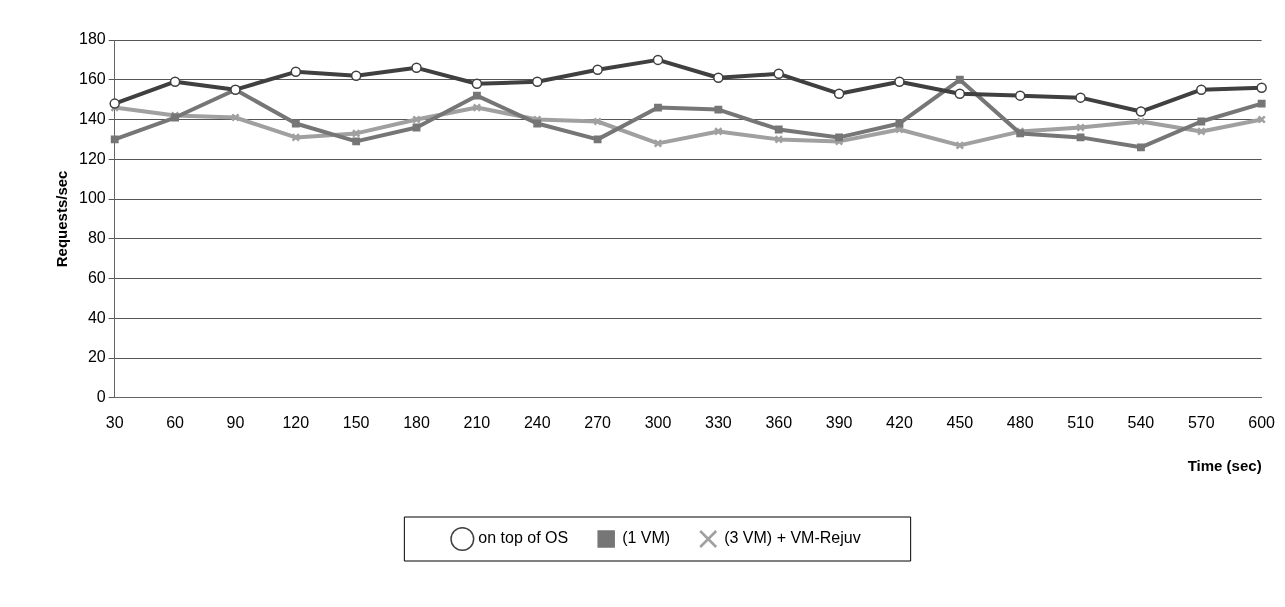 This screenshot has width=1285, height=607. Describe the element at coordinates (779, 422) in the screenshot. I see `x-tick-label: 360` at that location.